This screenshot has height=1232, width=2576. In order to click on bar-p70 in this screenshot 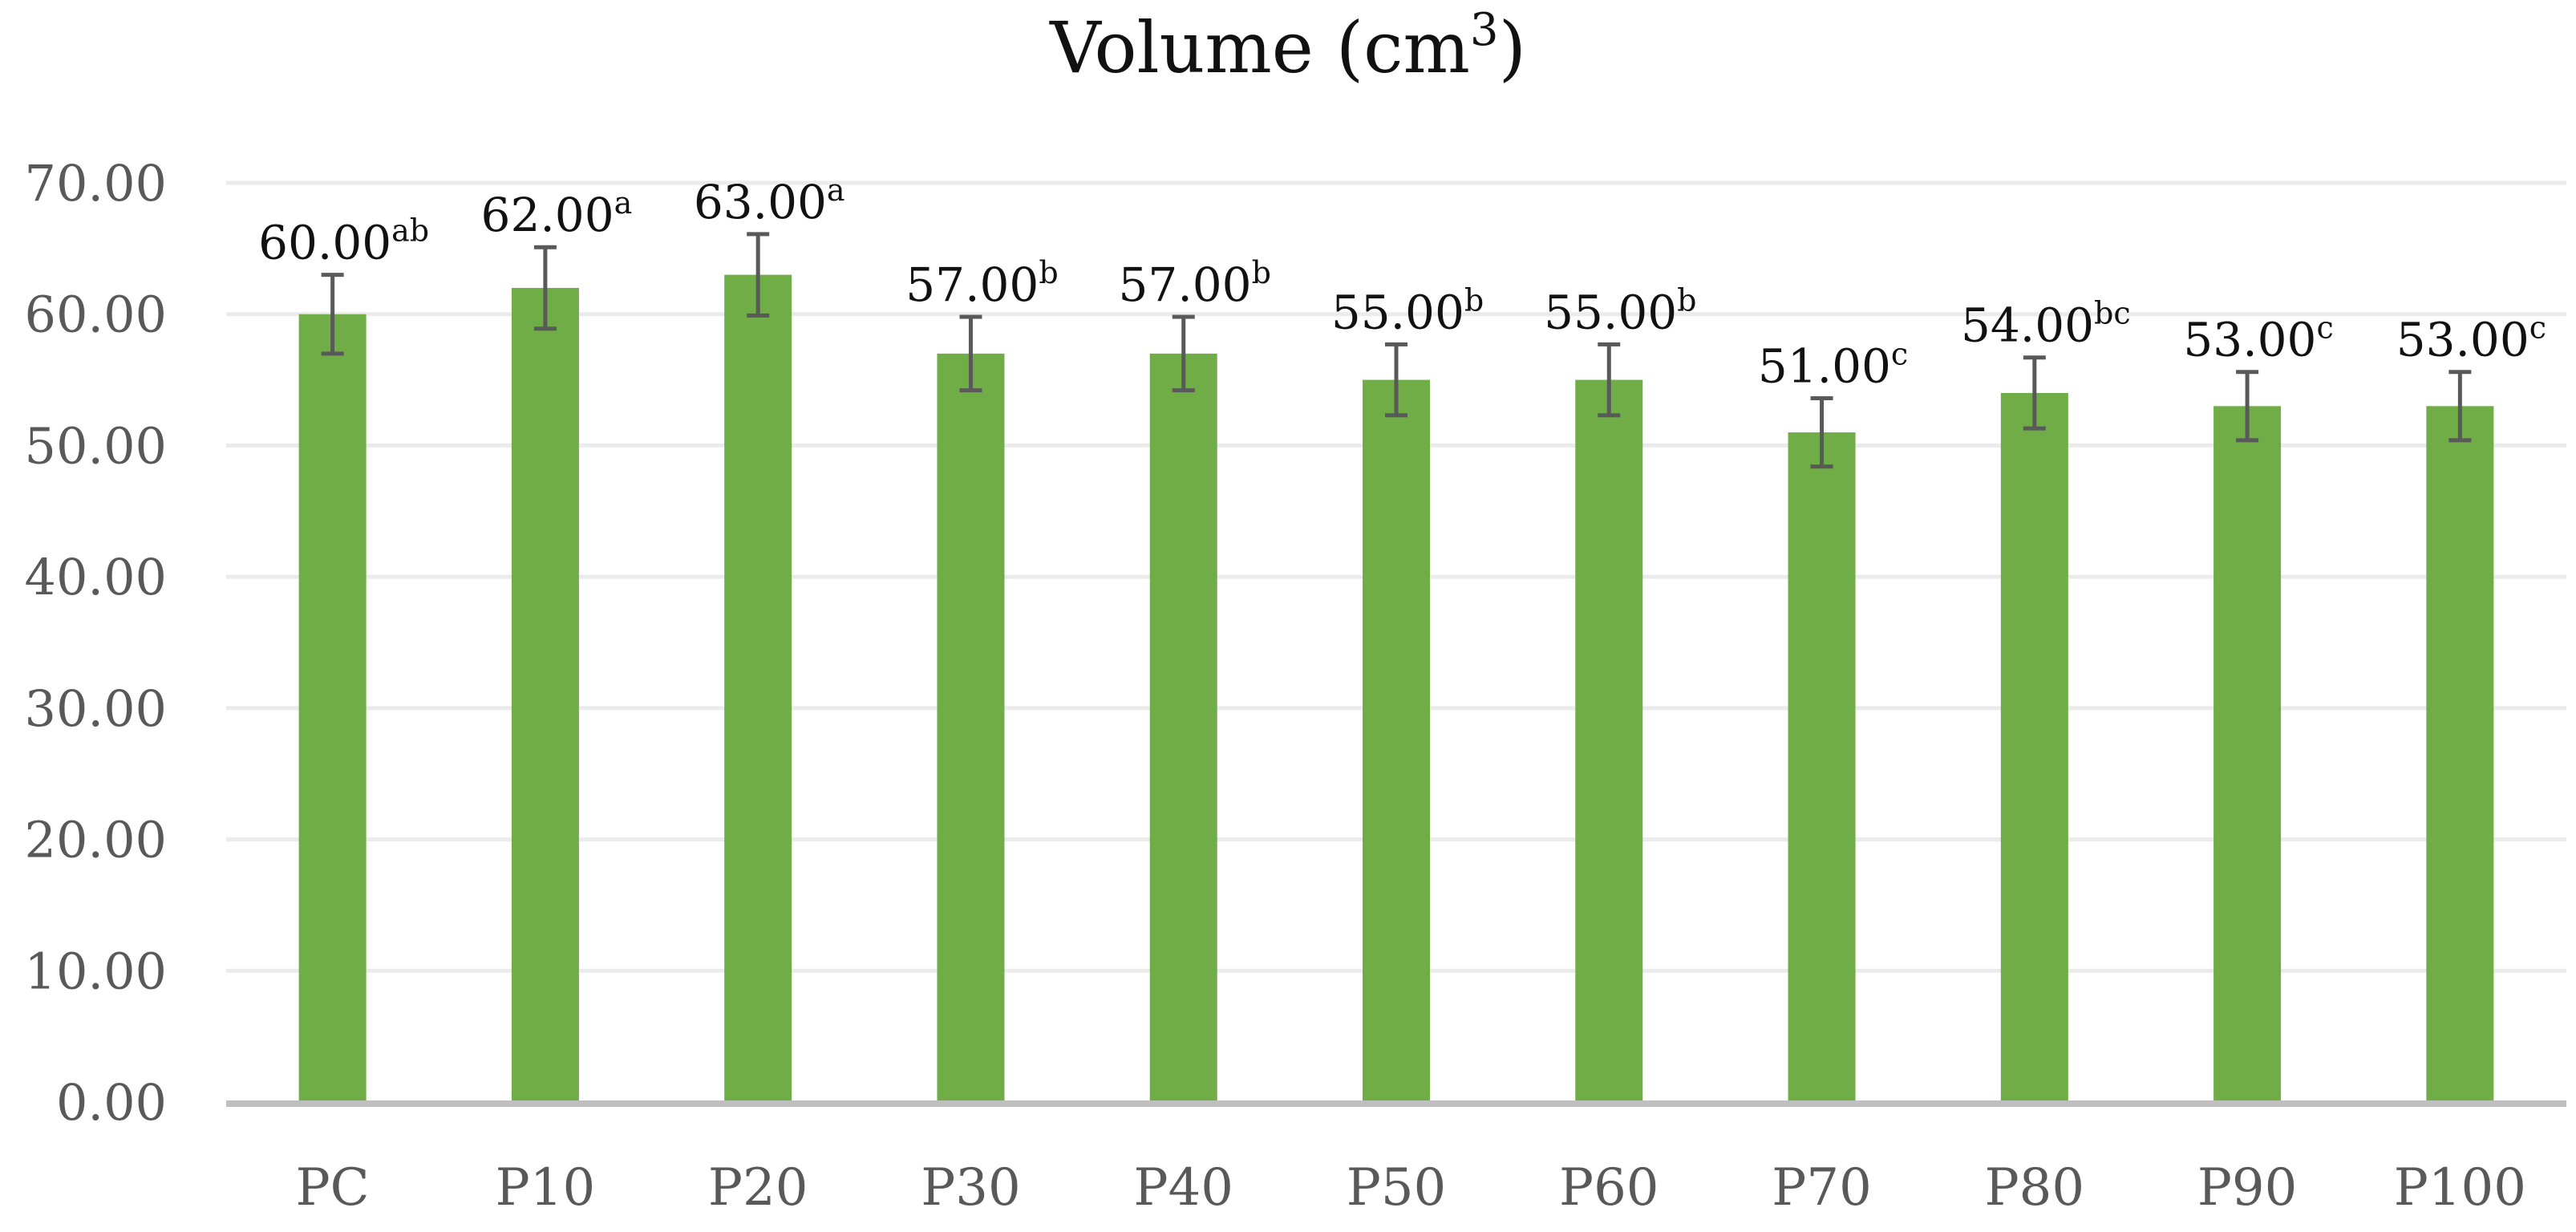, I will do `click(1822, 767)`.